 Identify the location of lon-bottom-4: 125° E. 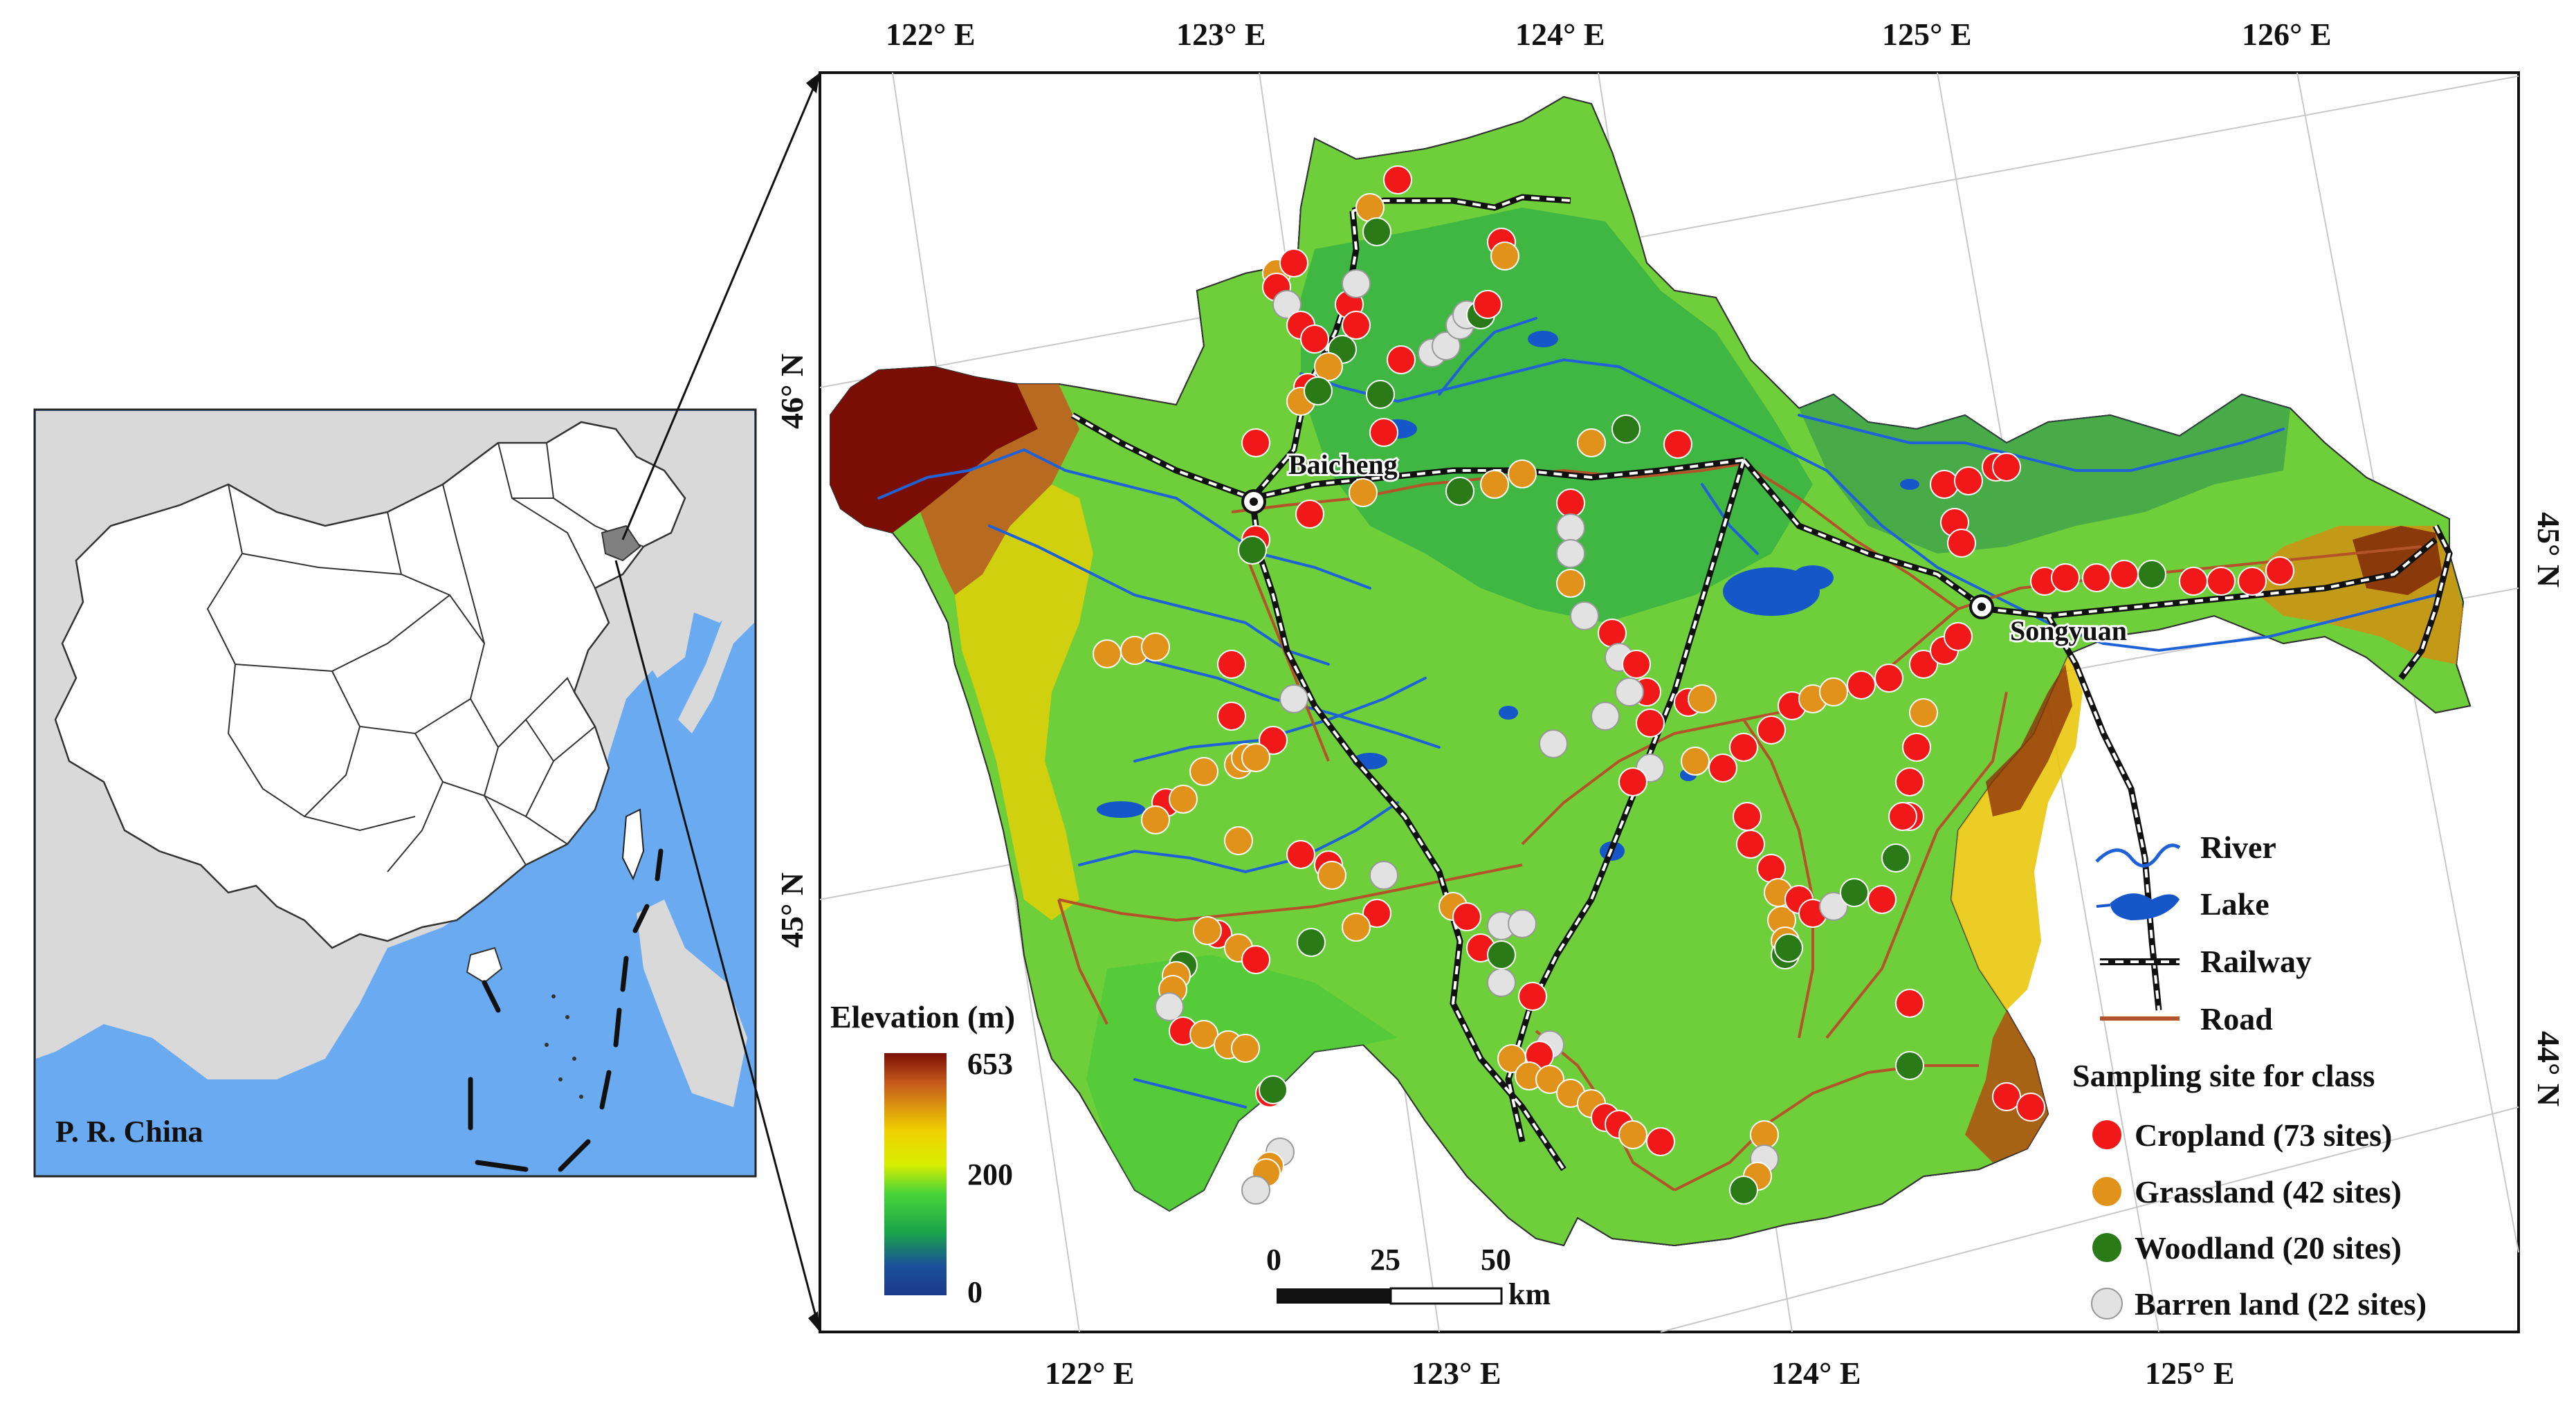
(2190, 1373).